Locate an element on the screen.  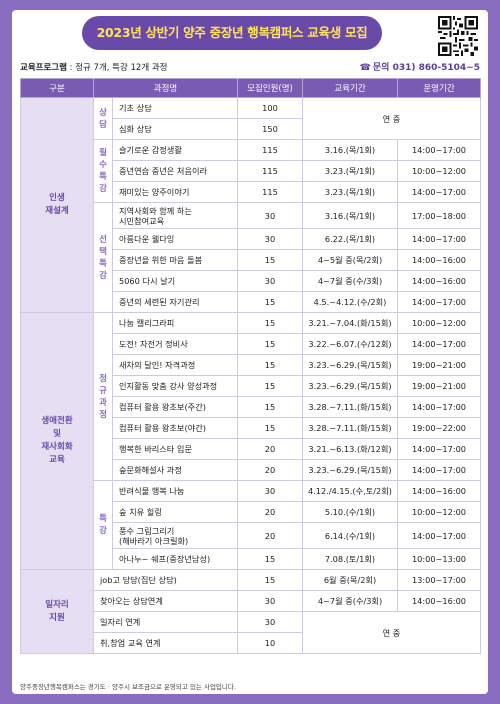
course-time: 14:00~16:00 is located at coordinates (439, 491).